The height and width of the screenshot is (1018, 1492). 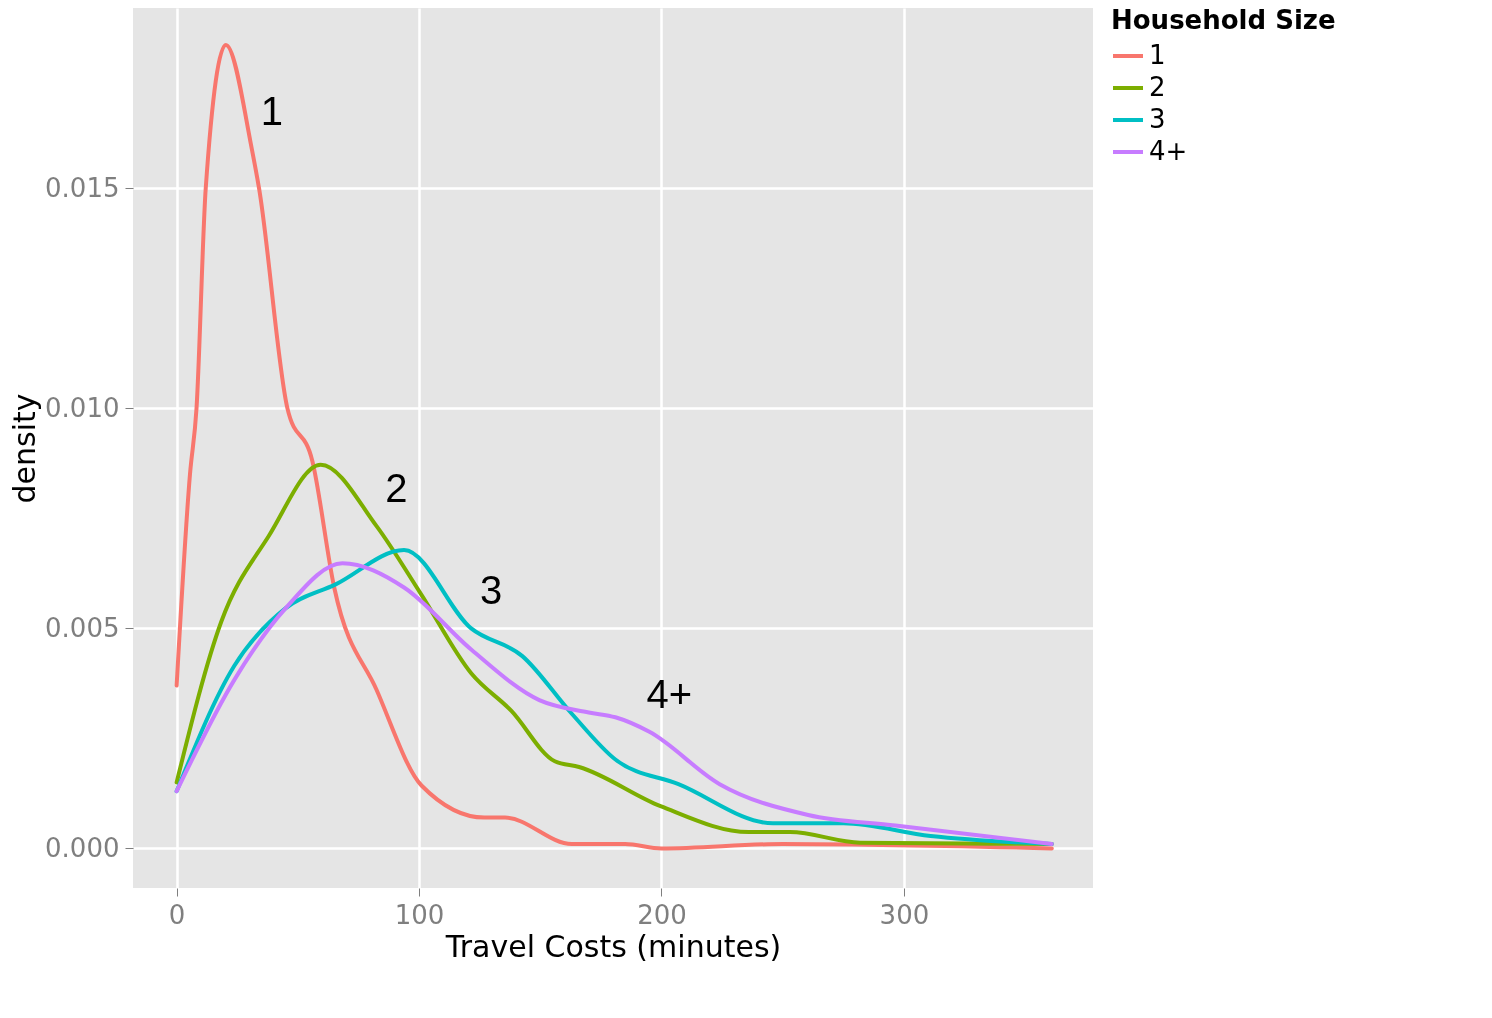 I want to click on annotation: 2, so click(x=396, y=487).